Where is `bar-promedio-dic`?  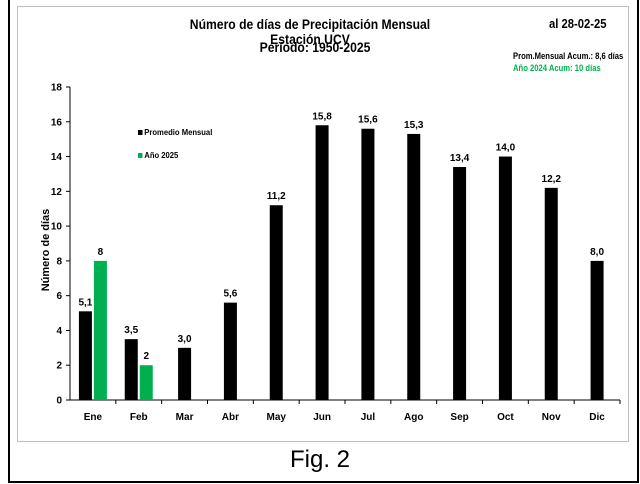
bar-promedio-dic is located at coordinates (597, 330).